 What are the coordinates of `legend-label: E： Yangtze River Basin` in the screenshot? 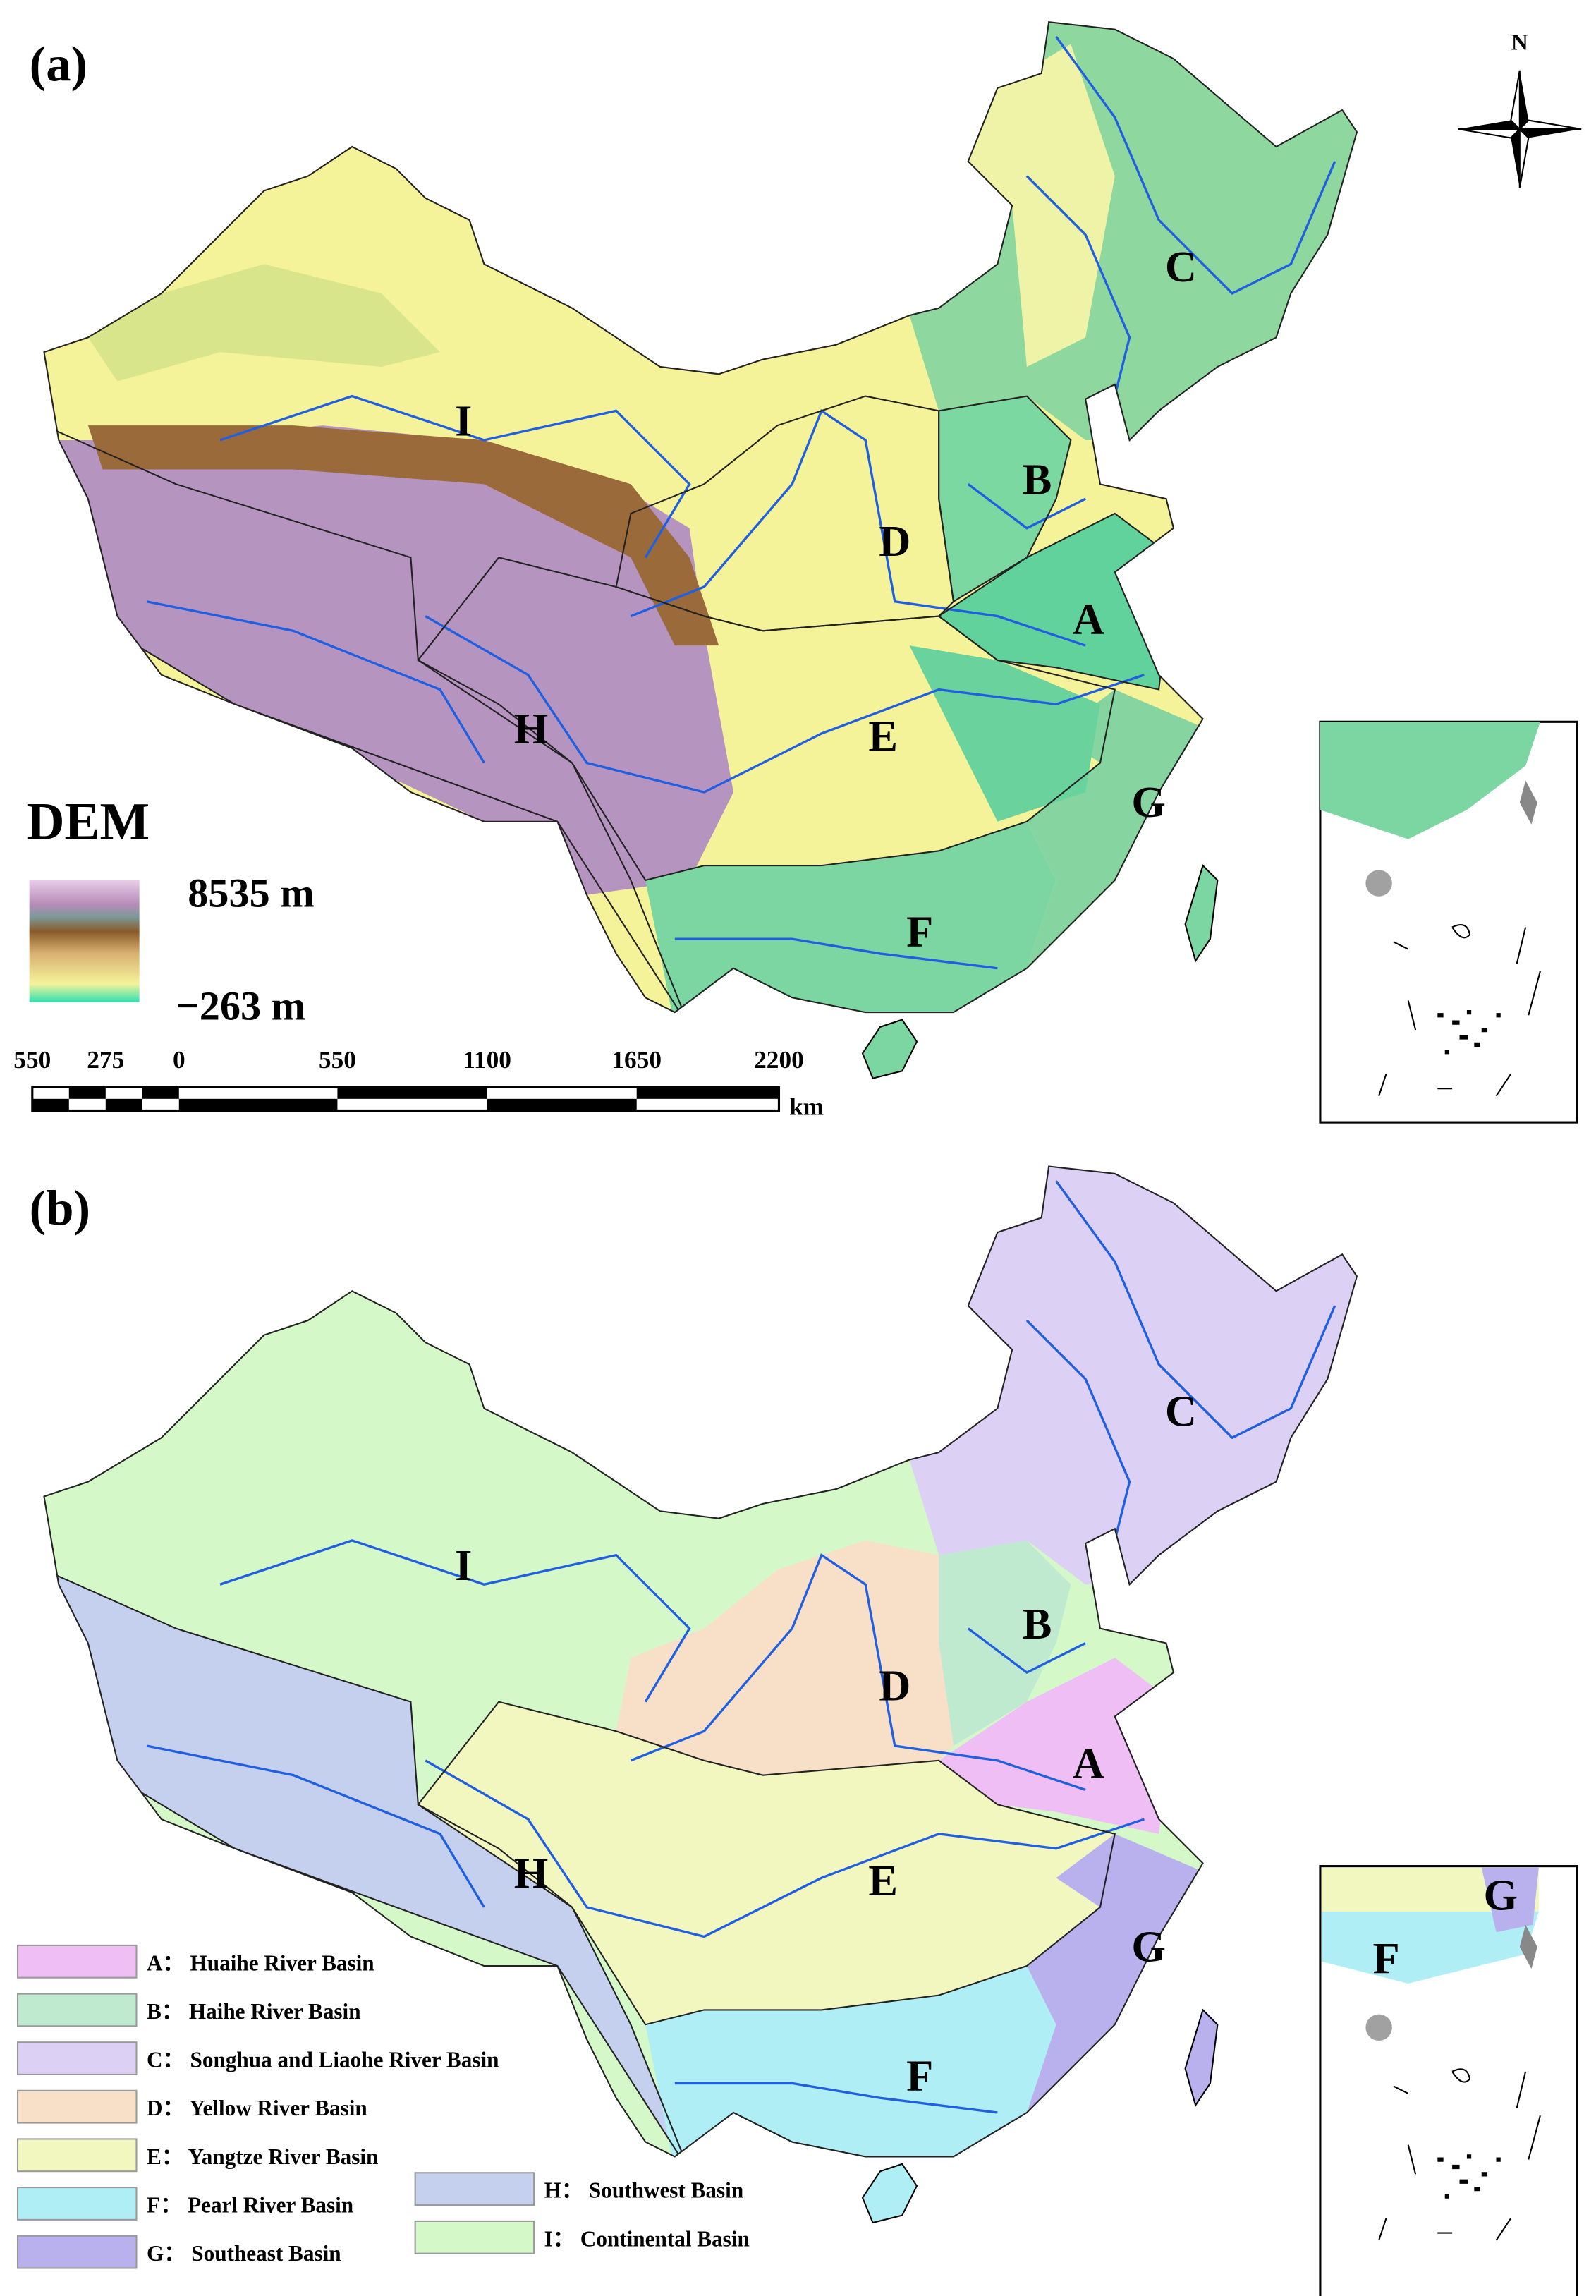 It's located at (262, 2156).